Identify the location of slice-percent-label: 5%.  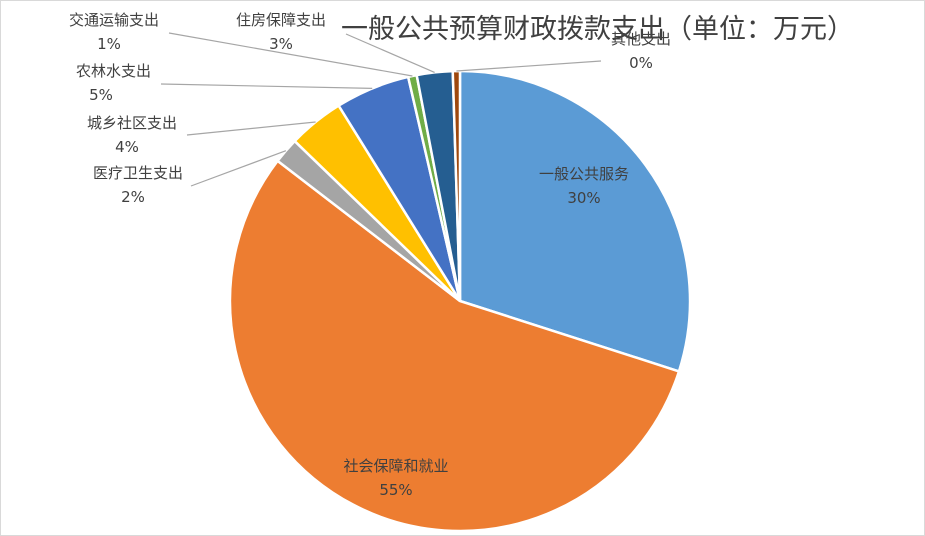
(101, 95).